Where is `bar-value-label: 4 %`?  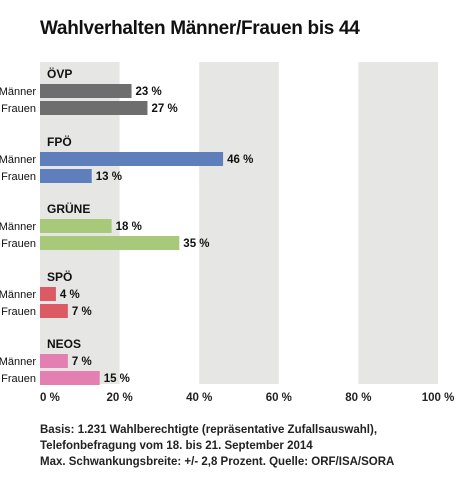 bar-value-label: 4 % is located at coordinates (70, 295).